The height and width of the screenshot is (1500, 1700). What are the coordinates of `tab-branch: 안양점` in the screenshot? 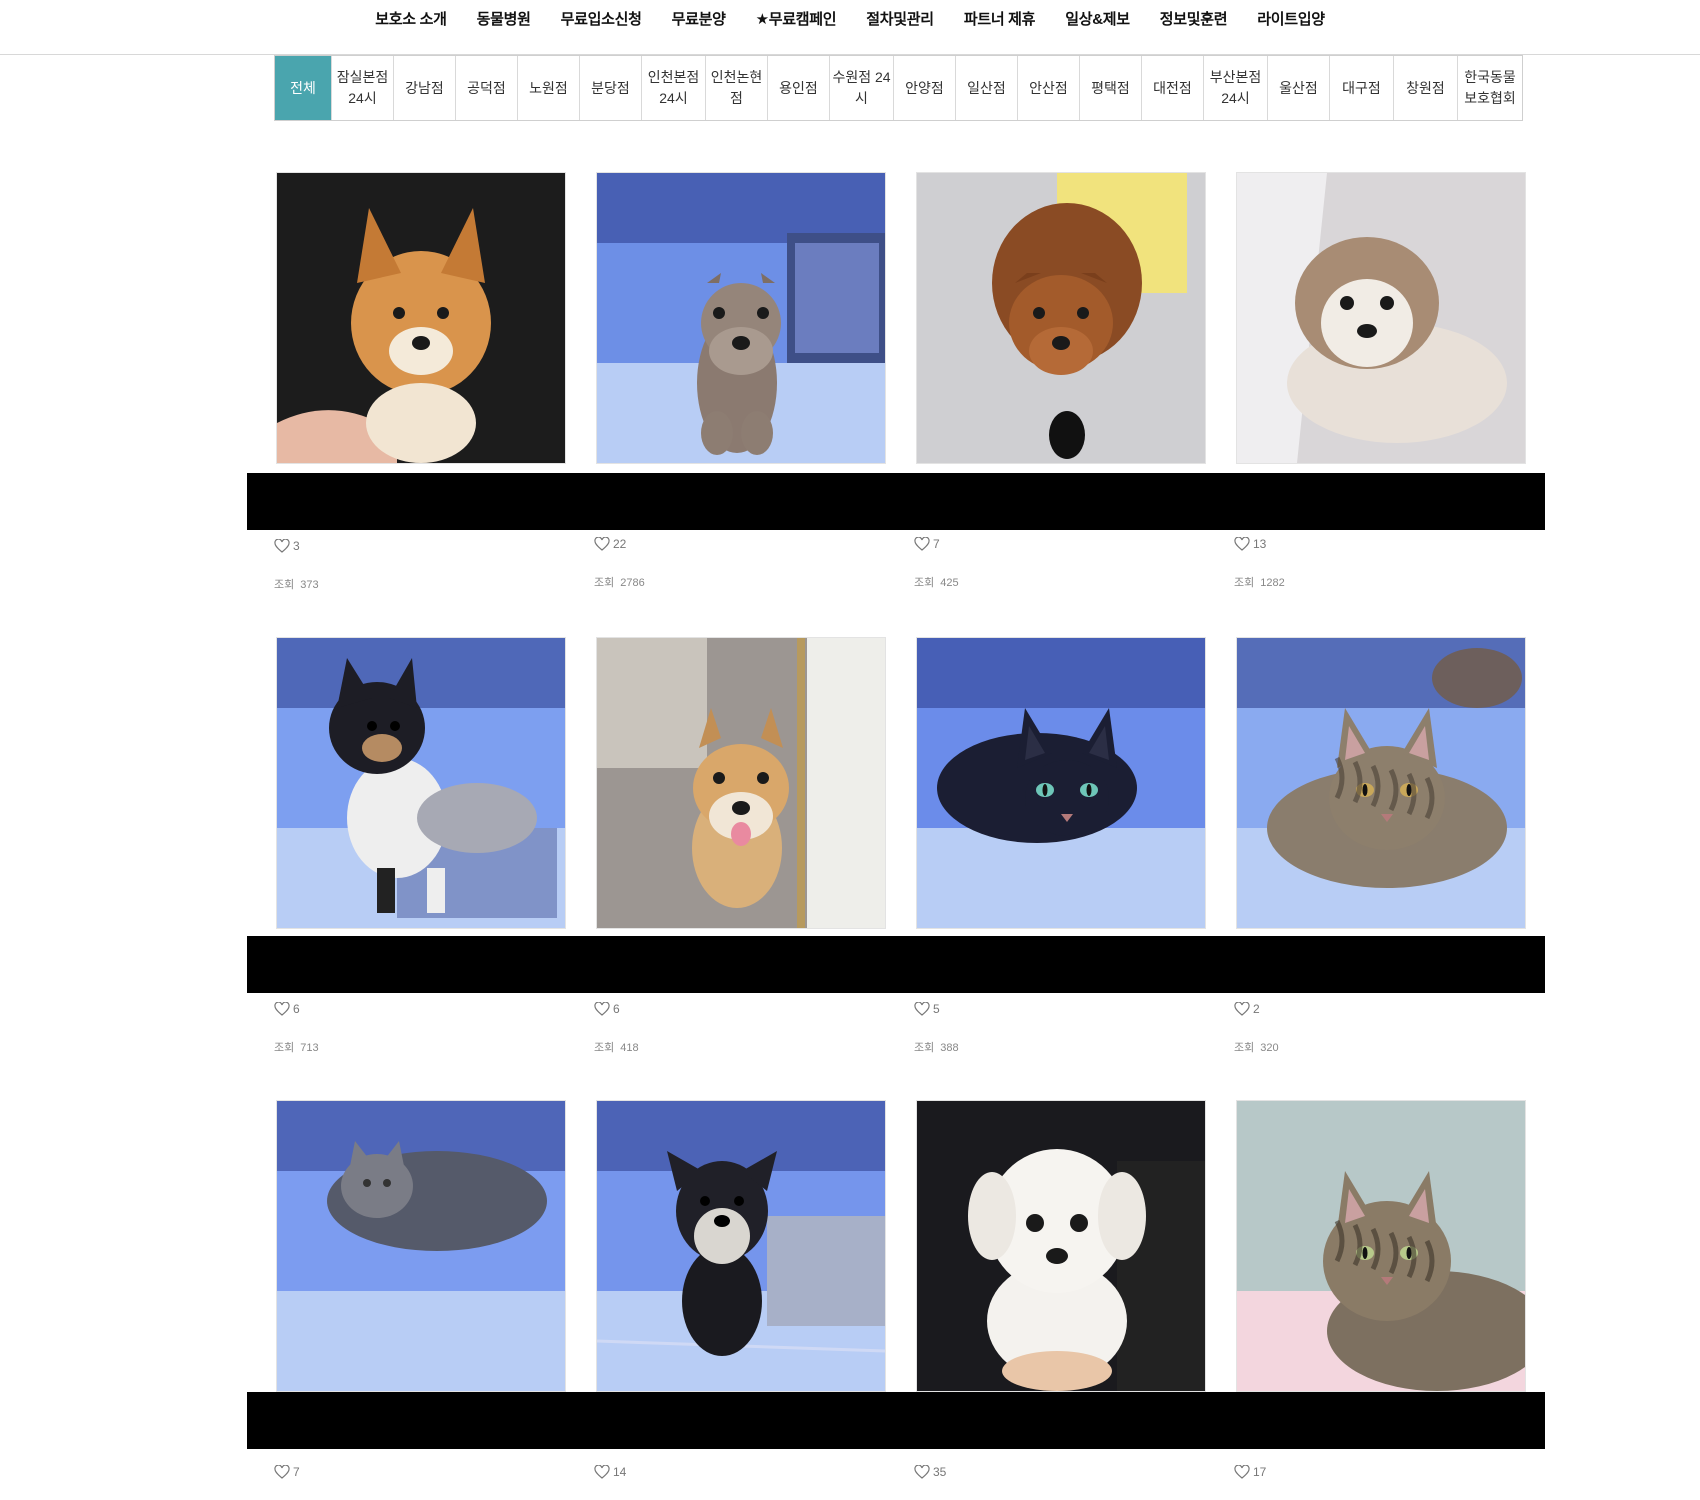 It's located at (925, 88).